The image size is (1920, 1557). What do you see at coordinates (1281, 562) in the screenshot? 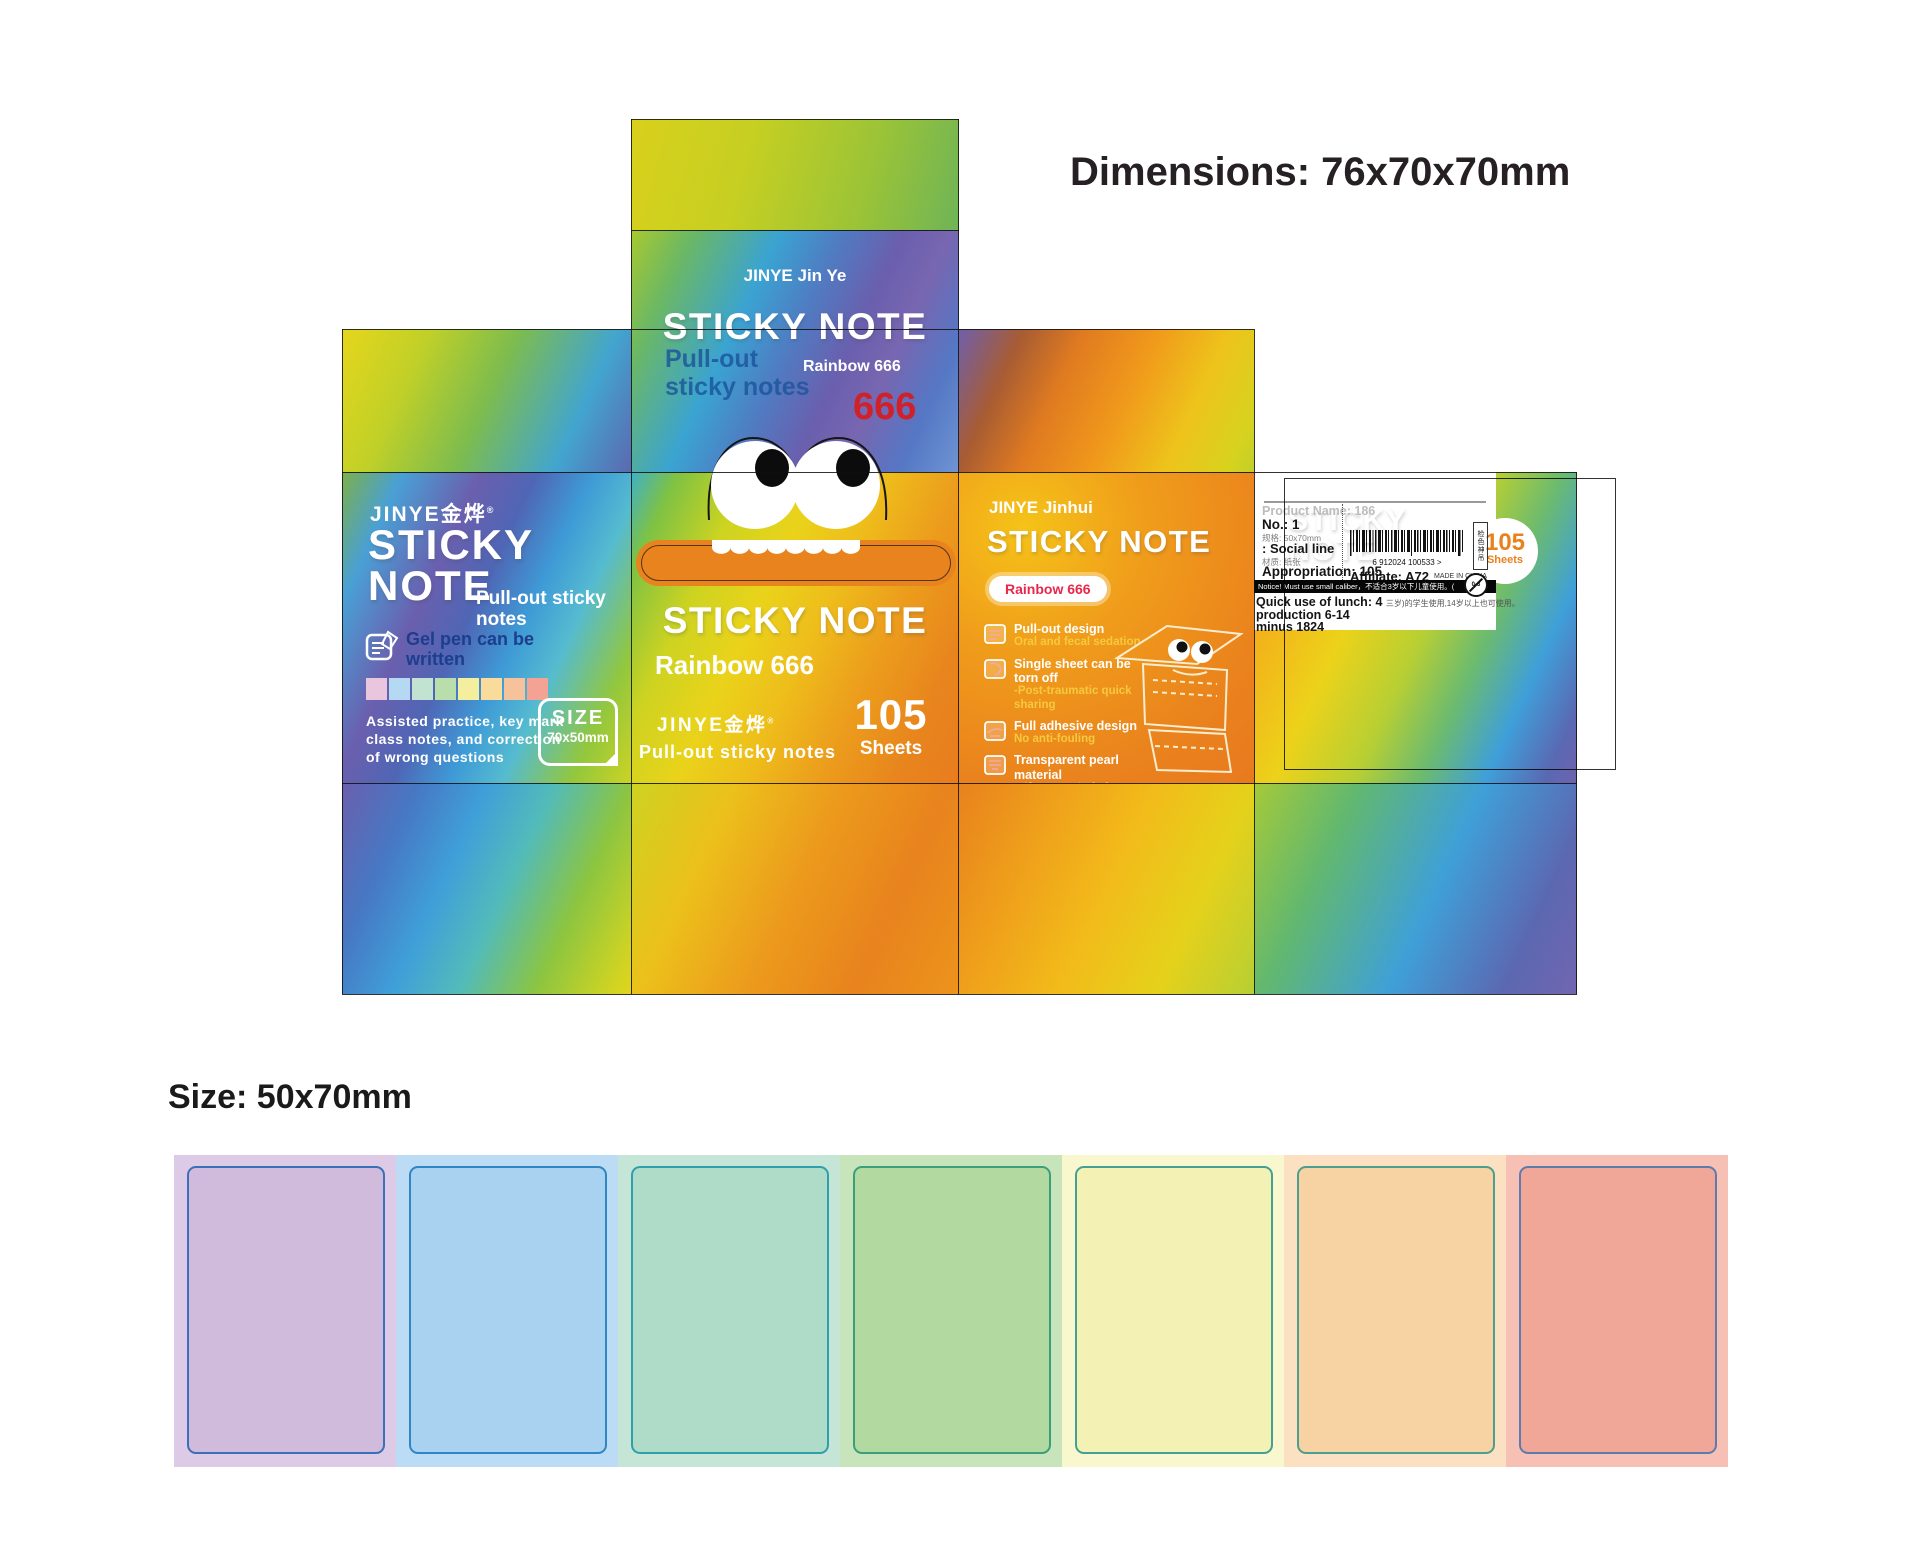
I see `label-material: 材质: 纸张` at bounding box center [1281, 562].